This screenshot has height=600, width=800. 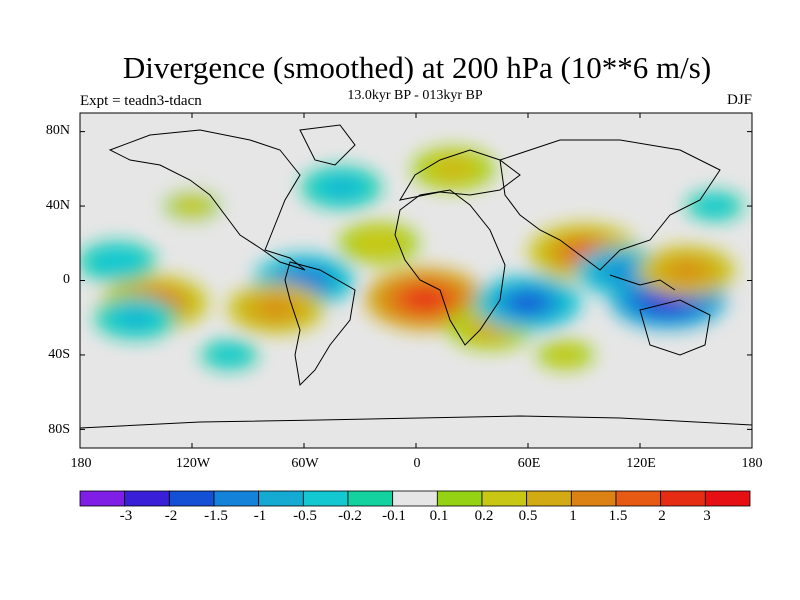 I want to click on colorbar-label: 1.5, so click(x=618, y=516).